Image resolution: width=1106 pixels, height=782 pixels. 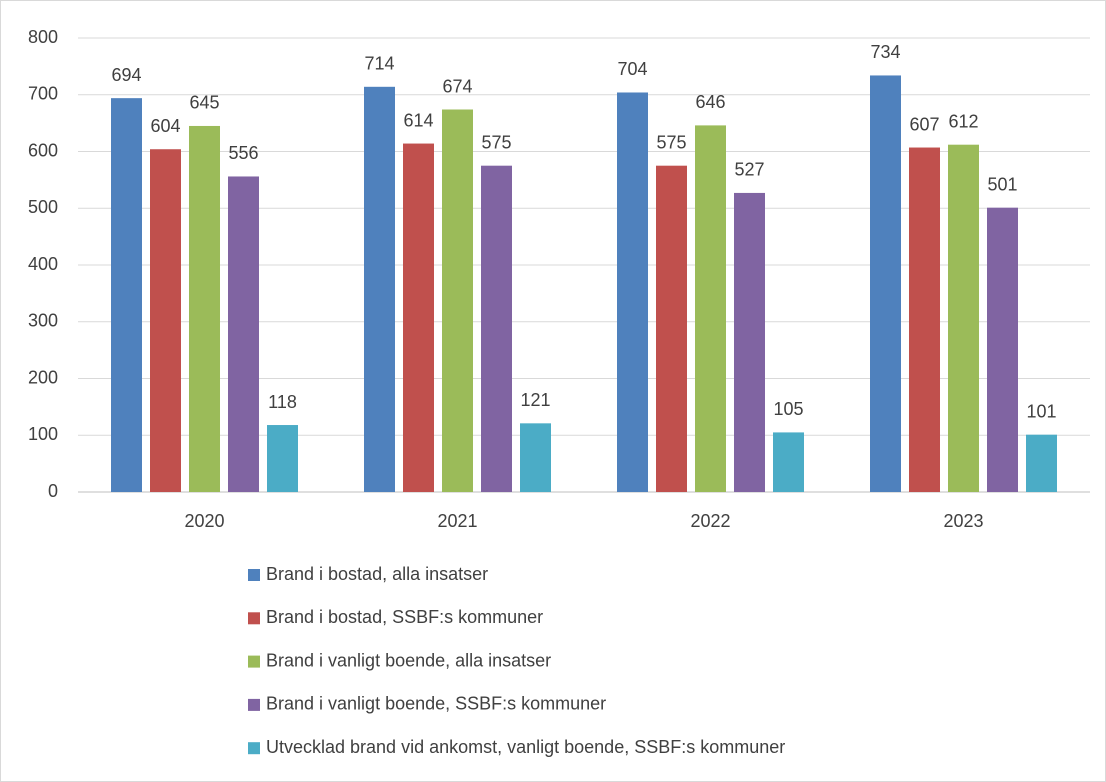 I want to click on legend-label: Brand i vanligt boende, alla insatser, so click(x=408, y=660).